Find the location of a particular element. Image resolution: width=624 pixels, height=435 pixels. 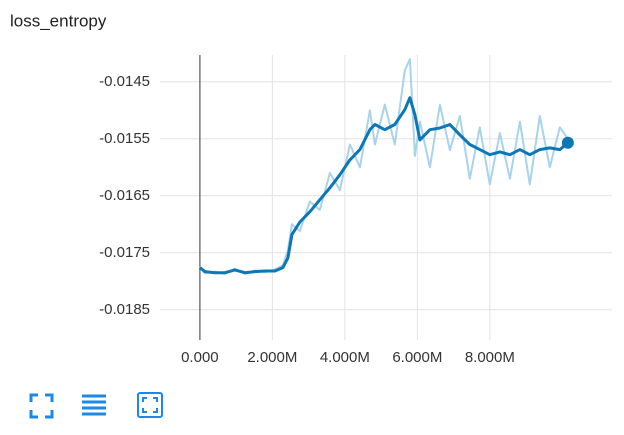

chart-title: loss_entropy is located at coordinates (58, 20).